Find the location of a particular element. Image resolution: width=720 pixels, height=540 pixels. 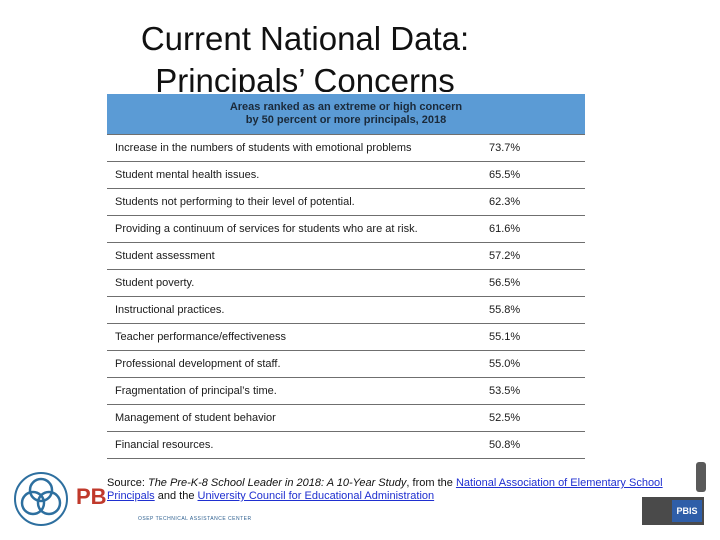

row-label: Fragmentation of principal’s time. is located at coordinates (196, 391).